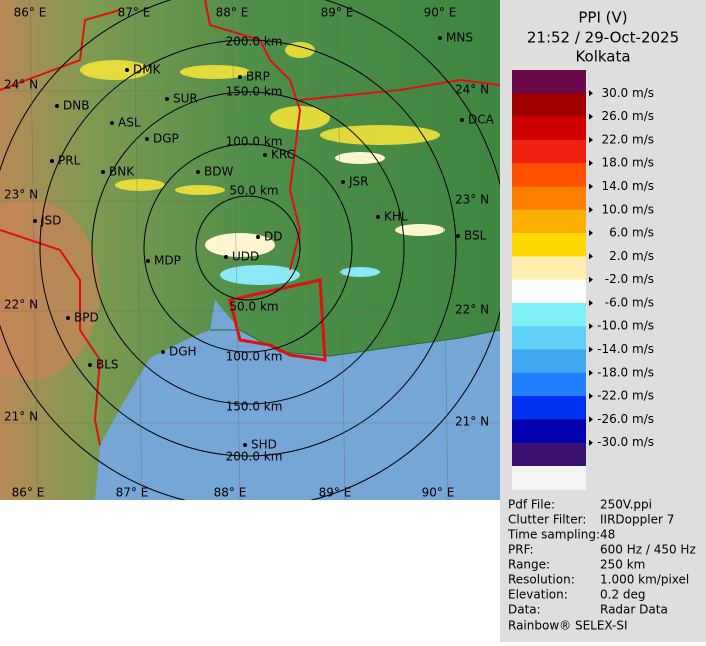  Describe the element at coordinates (629, 302) in the screenshot. I see `legend-label: -6.0 m/s` at that location.